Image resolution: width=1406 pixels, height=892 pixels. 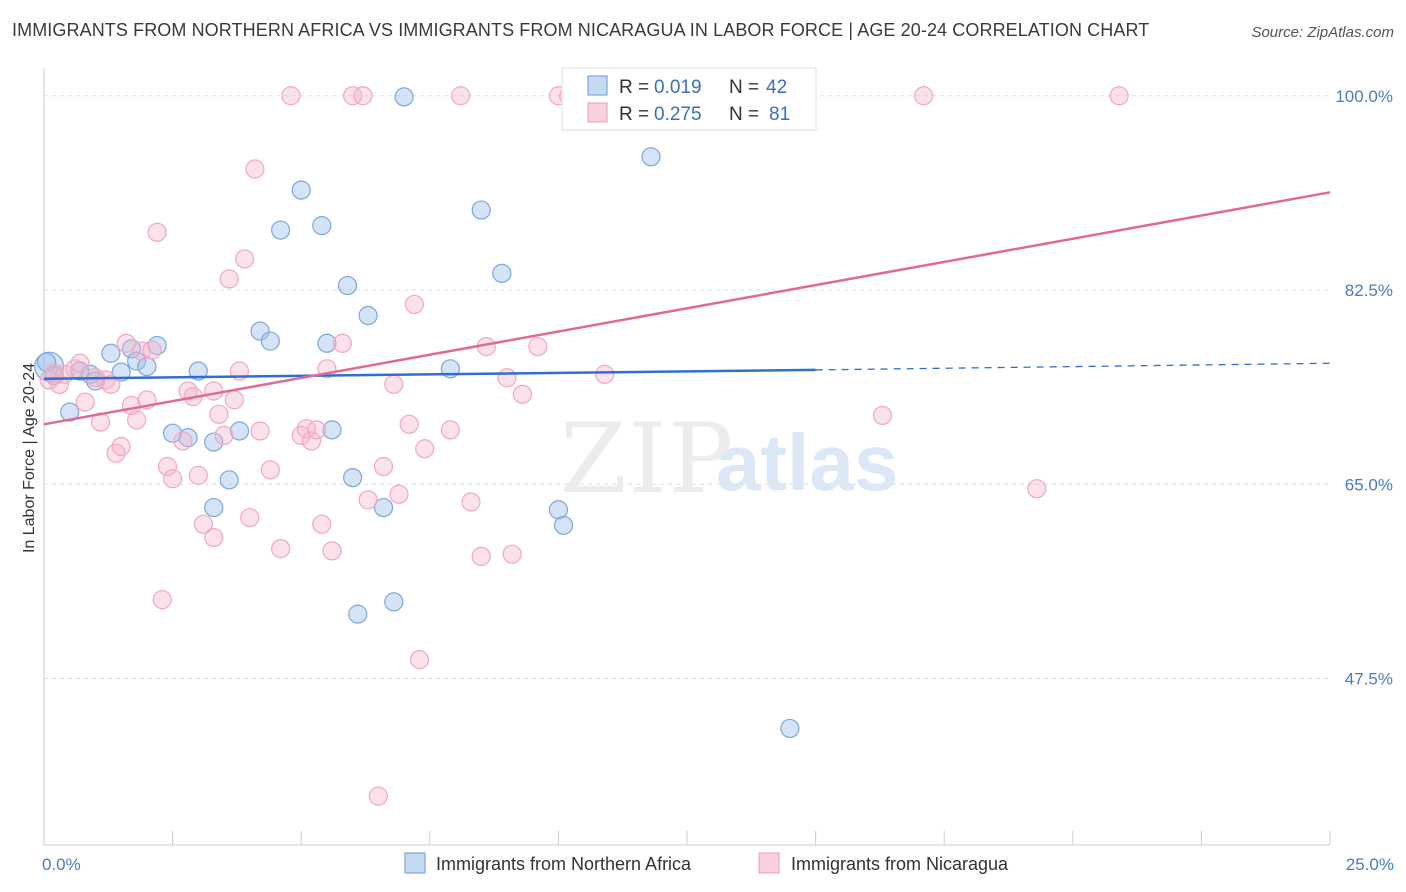 I want to click on legend-r-label-2: R =, so click(x=634, y=114).